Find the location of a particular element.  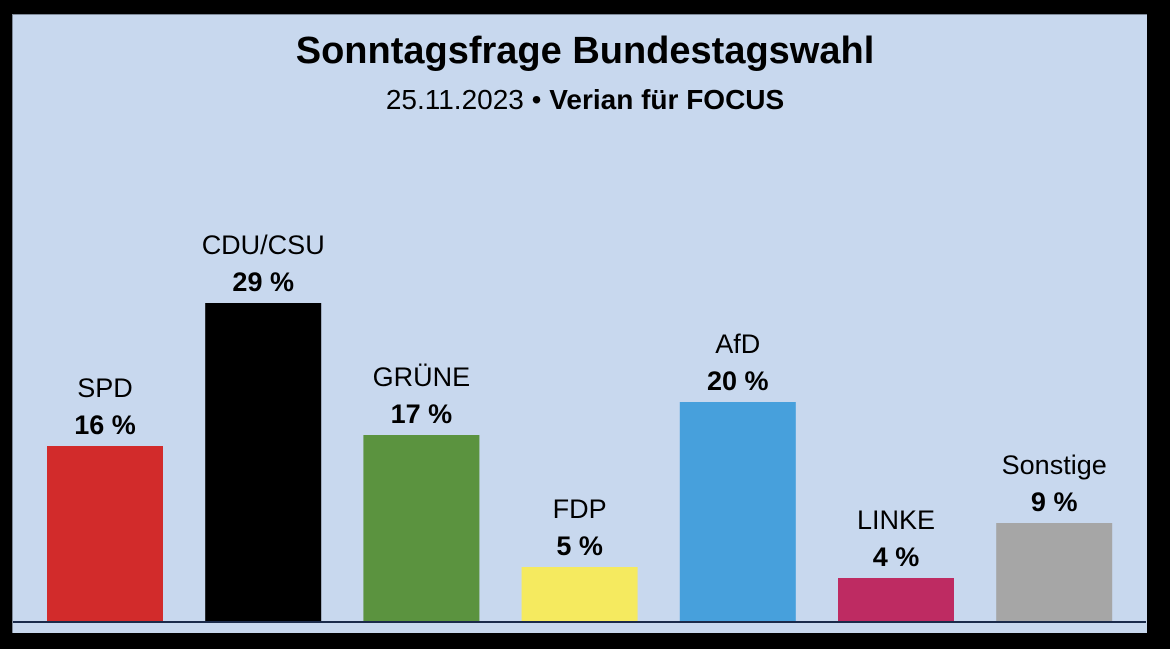

value-label-sonstige: 9 % is located at coordinates (1054, 502).